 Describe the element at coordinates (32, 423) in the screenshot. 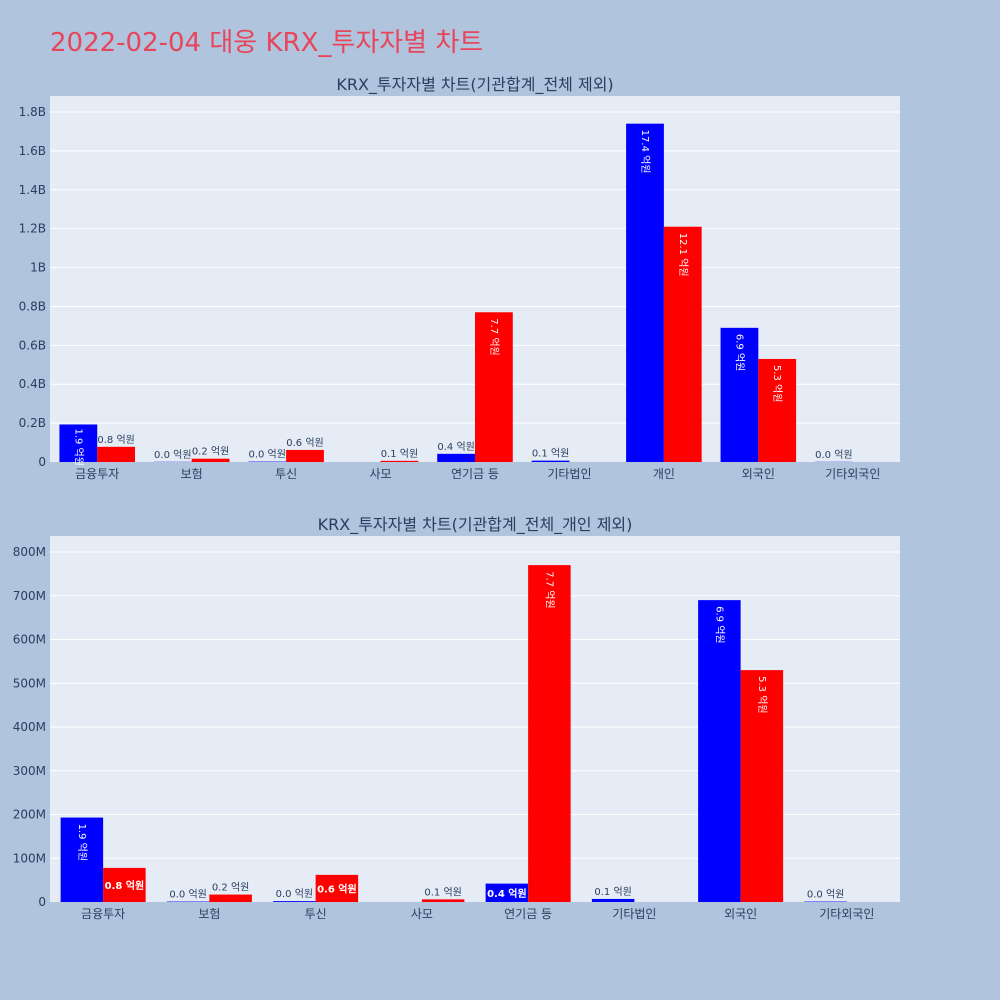

I see `y-tick-label: 0.2B` at that location.